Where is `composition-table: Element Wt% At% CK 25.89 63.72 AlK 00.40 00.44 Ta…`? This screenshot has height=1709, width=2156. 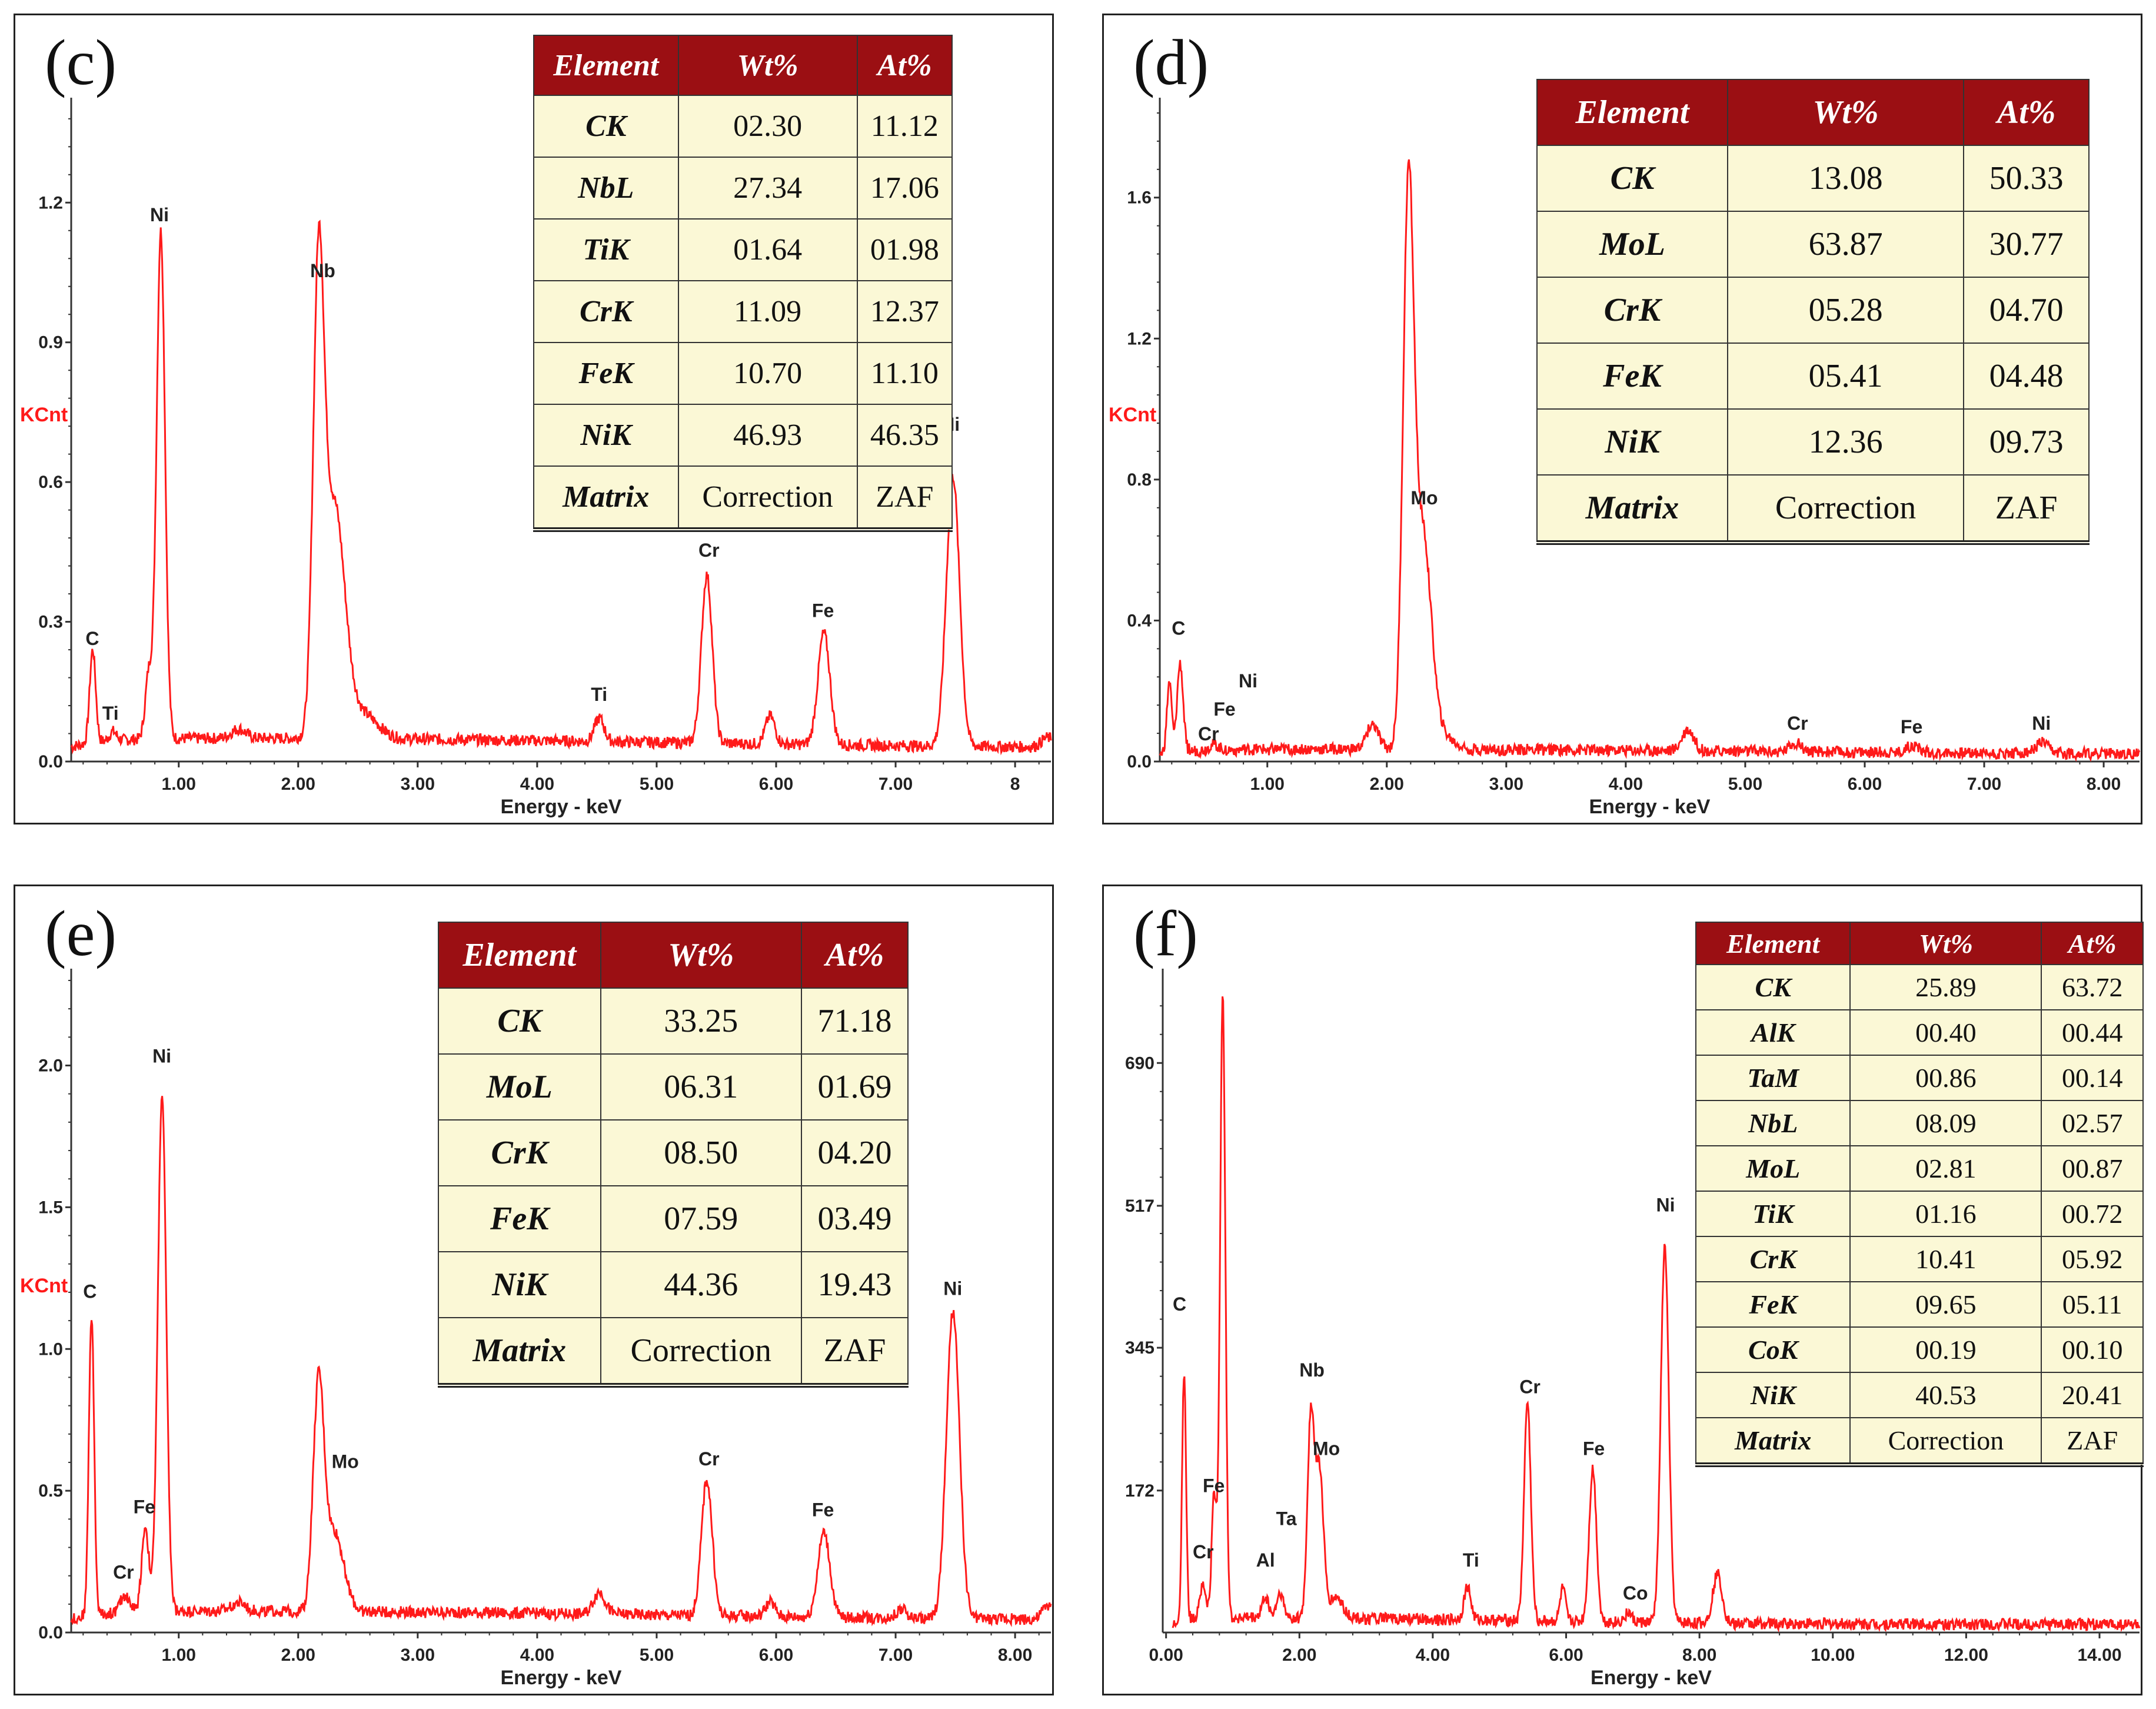 composition-table: Element Wt% At% CK 25.89 63.72 AlK 00.40 00.44 Ta… is located at coordinates (1919, 1194).